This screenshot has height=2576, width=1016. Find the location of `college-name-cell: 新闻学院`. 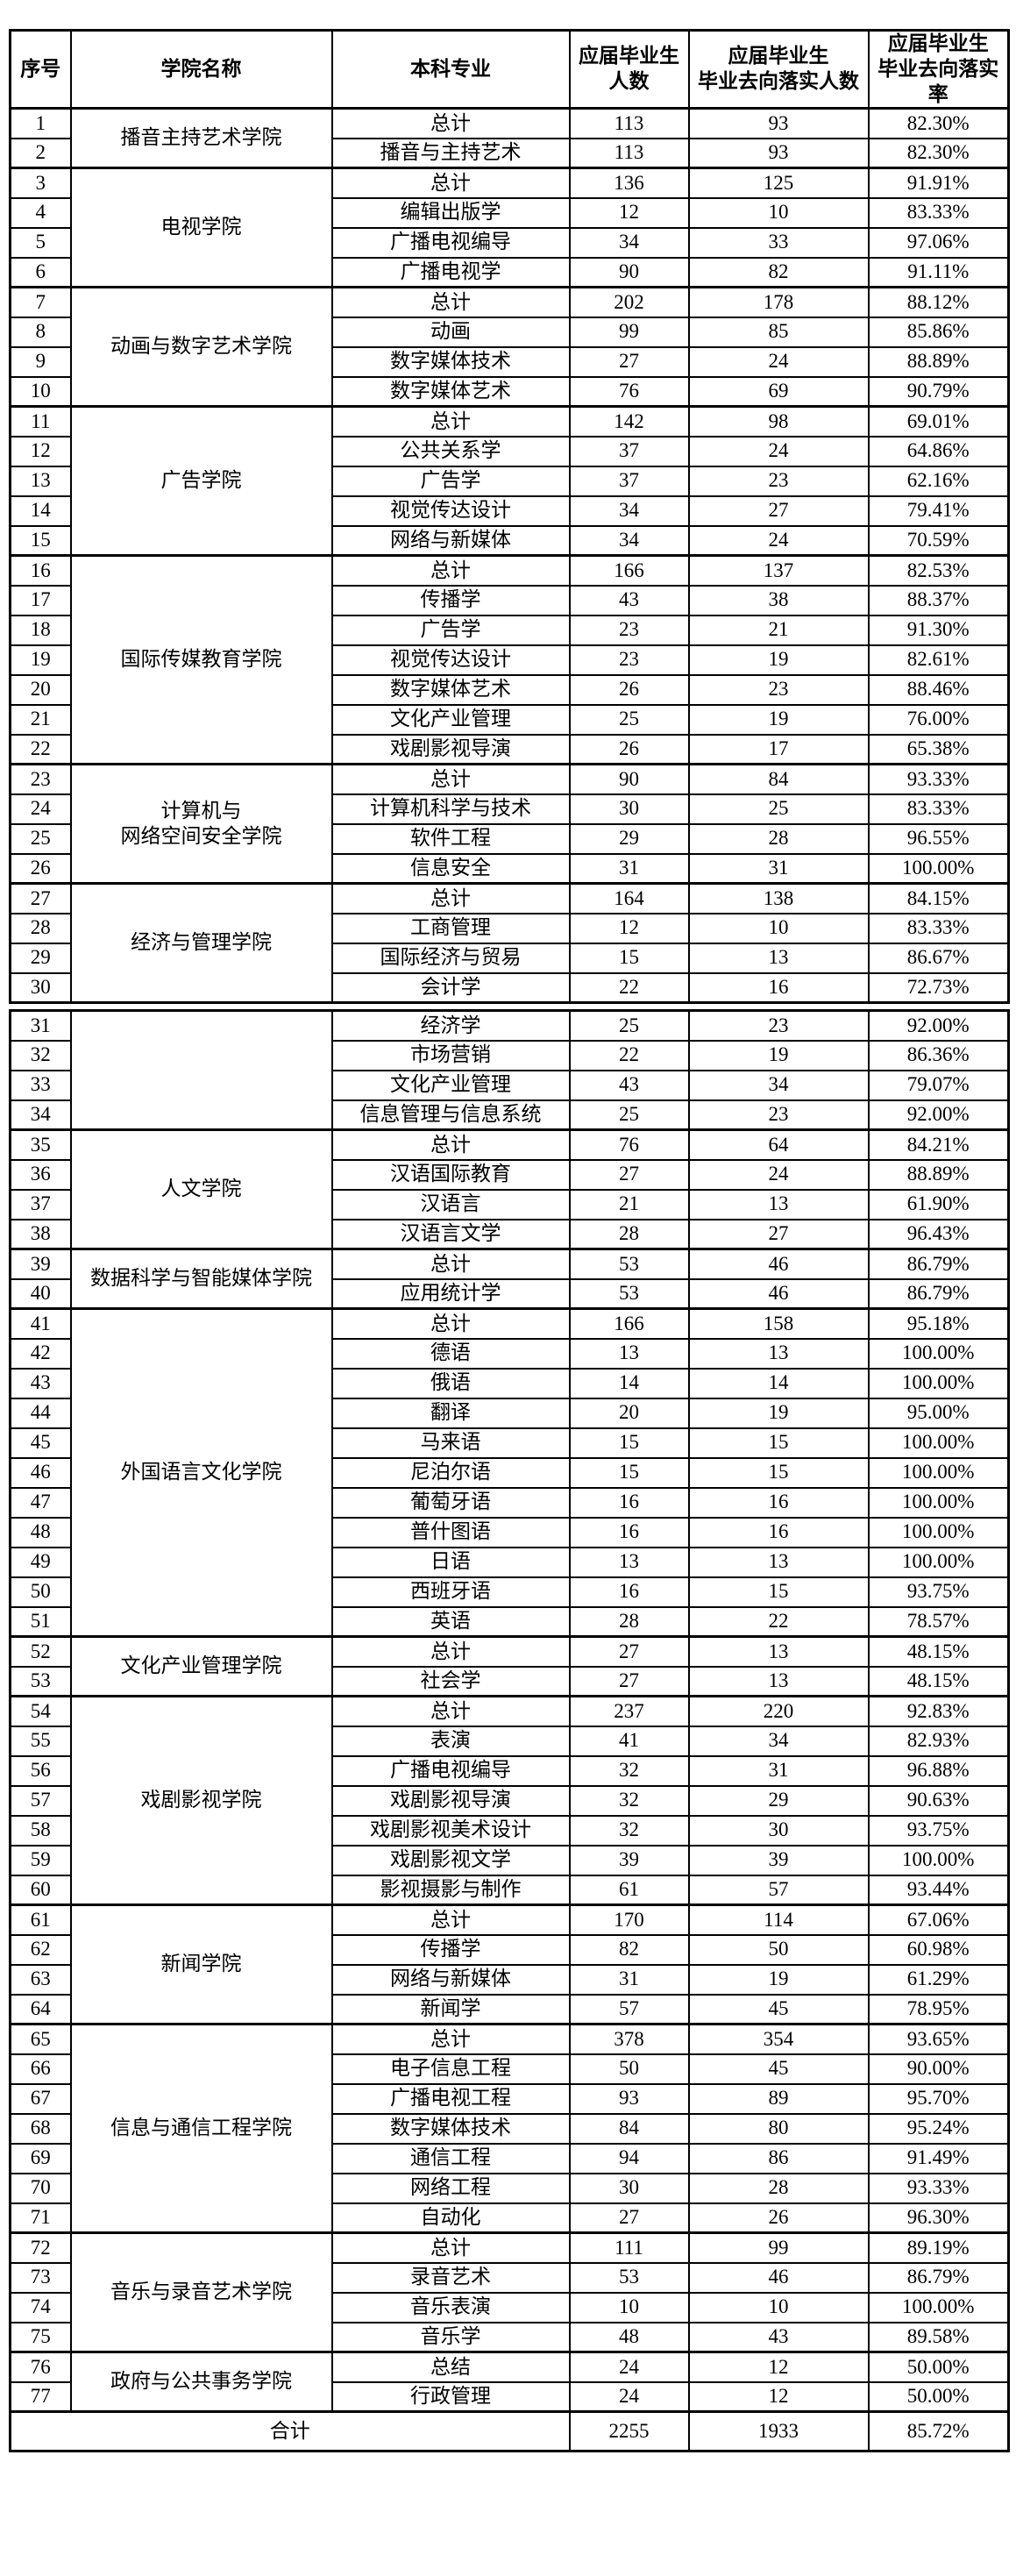

college-name-cell: 新闻学院 is located at coordinates (201, 1964).